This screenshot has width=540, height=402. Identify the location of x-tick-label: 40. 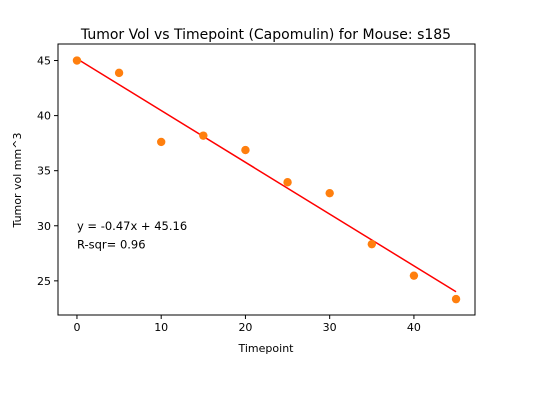
(414, 327).